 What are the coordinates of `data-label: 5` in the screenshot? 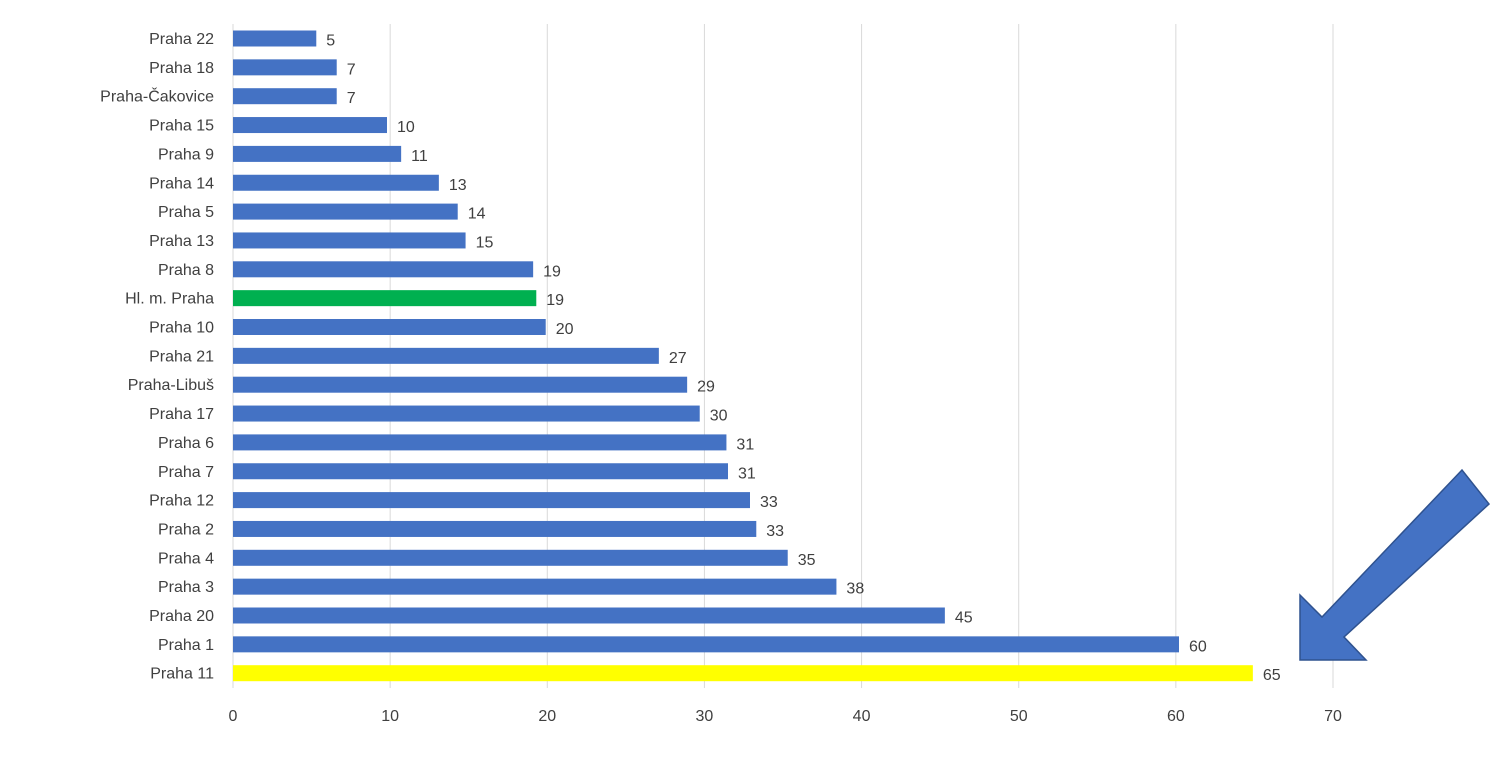 It's located at (330, 41).